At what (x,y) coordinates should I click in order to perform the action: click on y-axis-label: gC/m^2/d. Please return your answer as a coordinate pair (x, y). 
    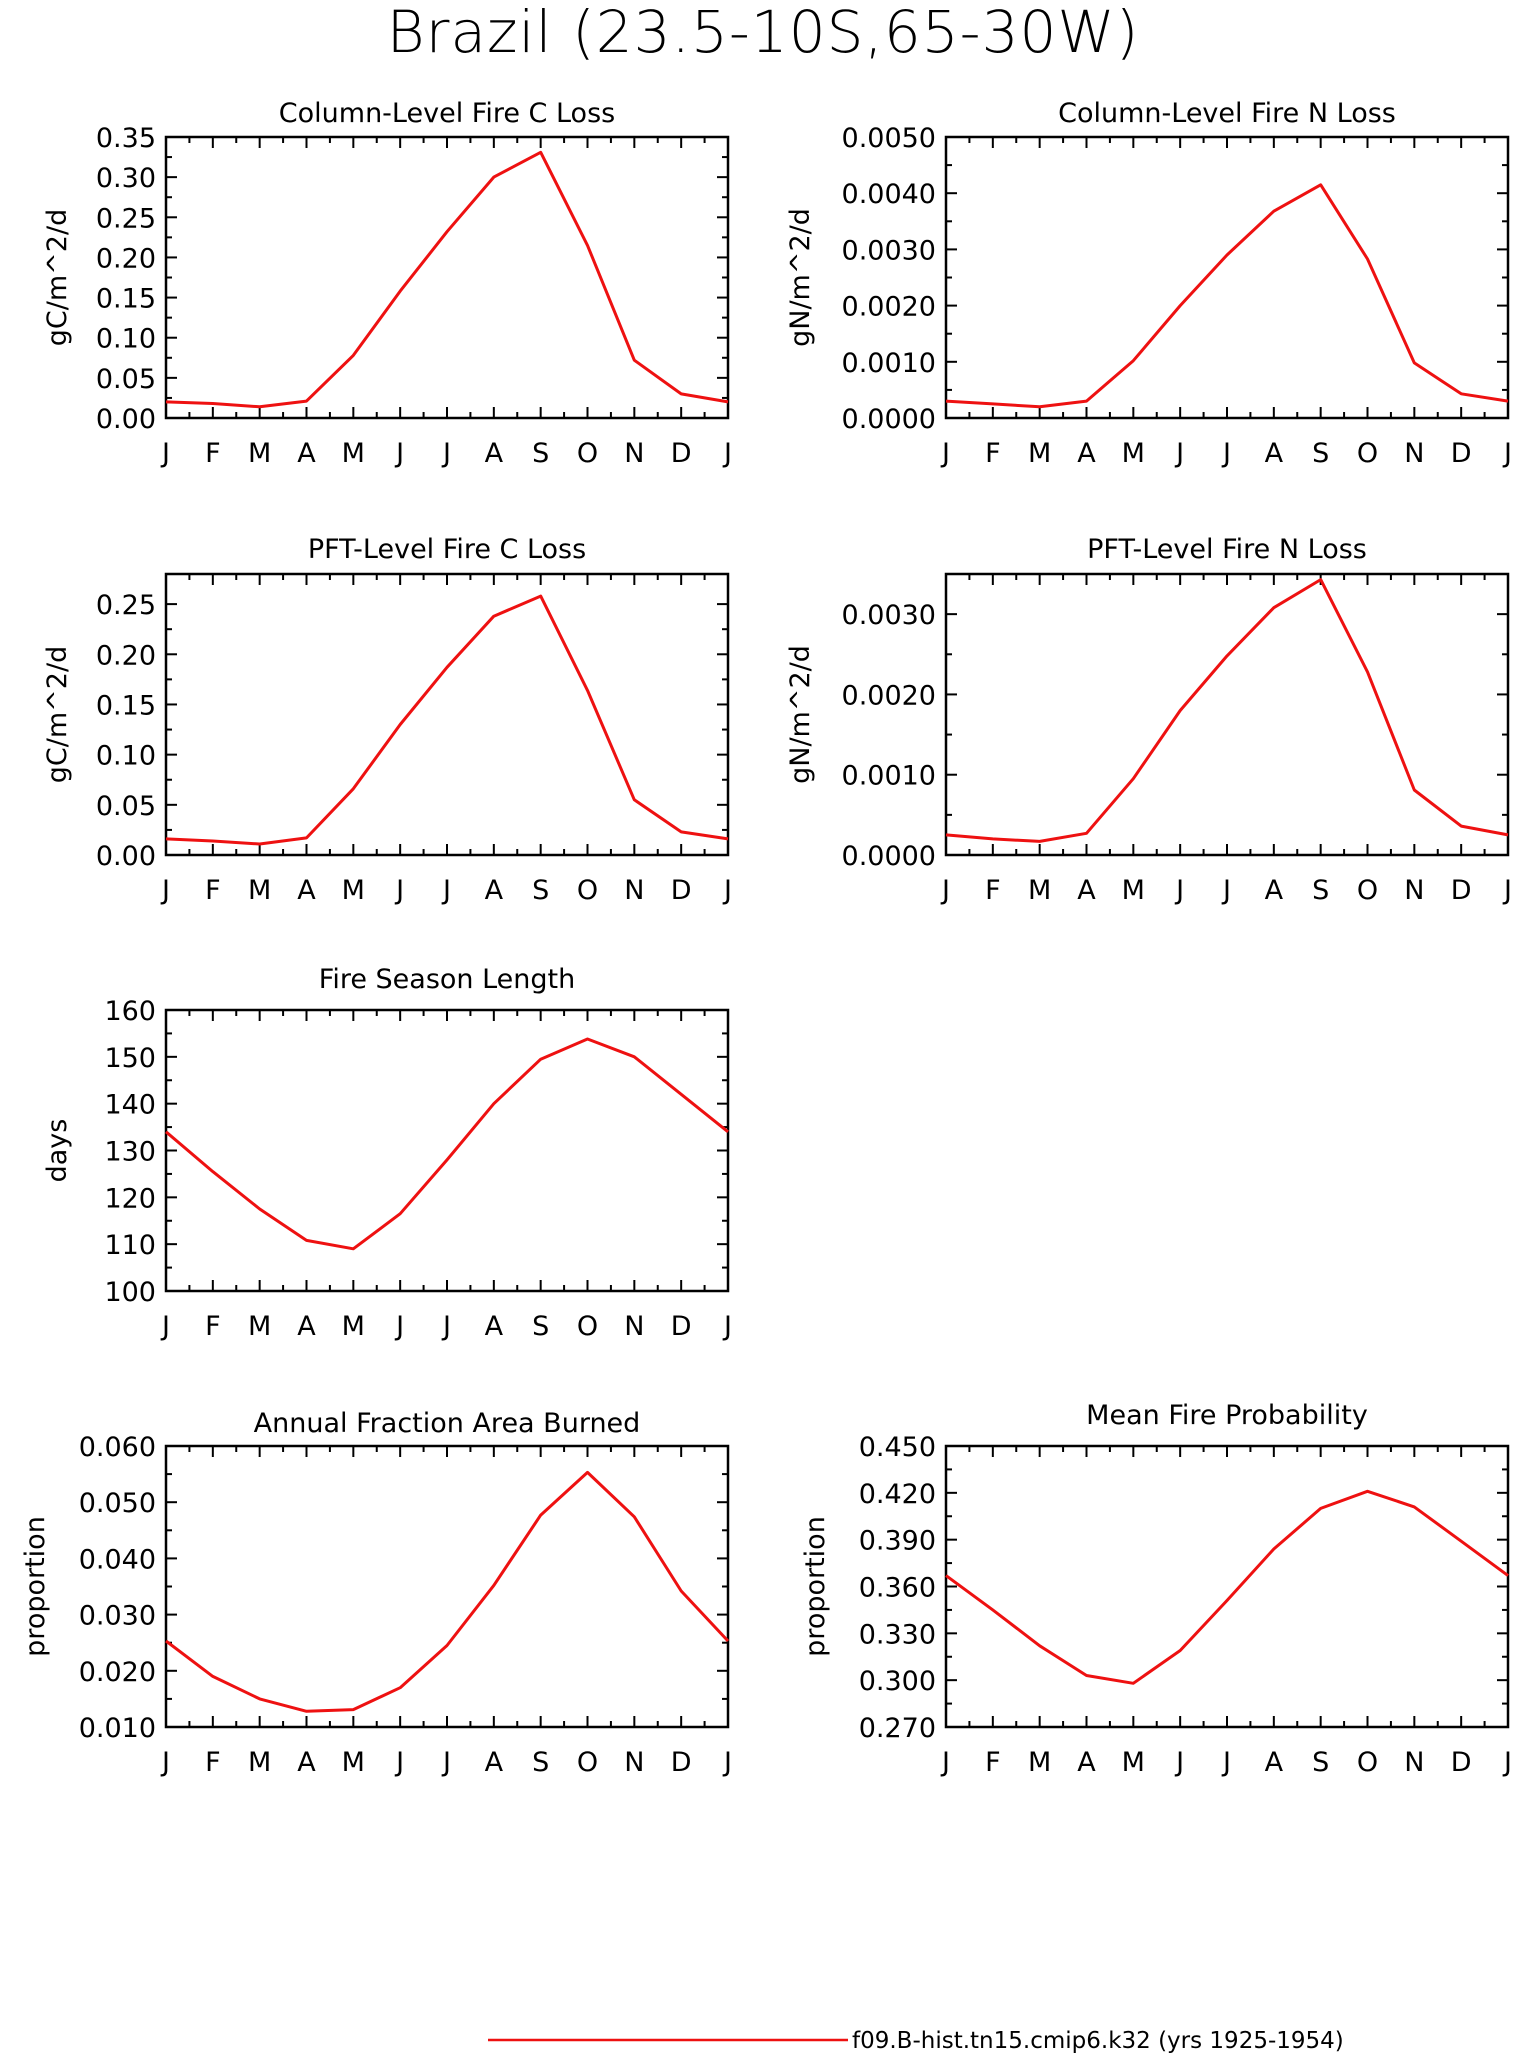
    Looking at the image, I should click on (57, 277).